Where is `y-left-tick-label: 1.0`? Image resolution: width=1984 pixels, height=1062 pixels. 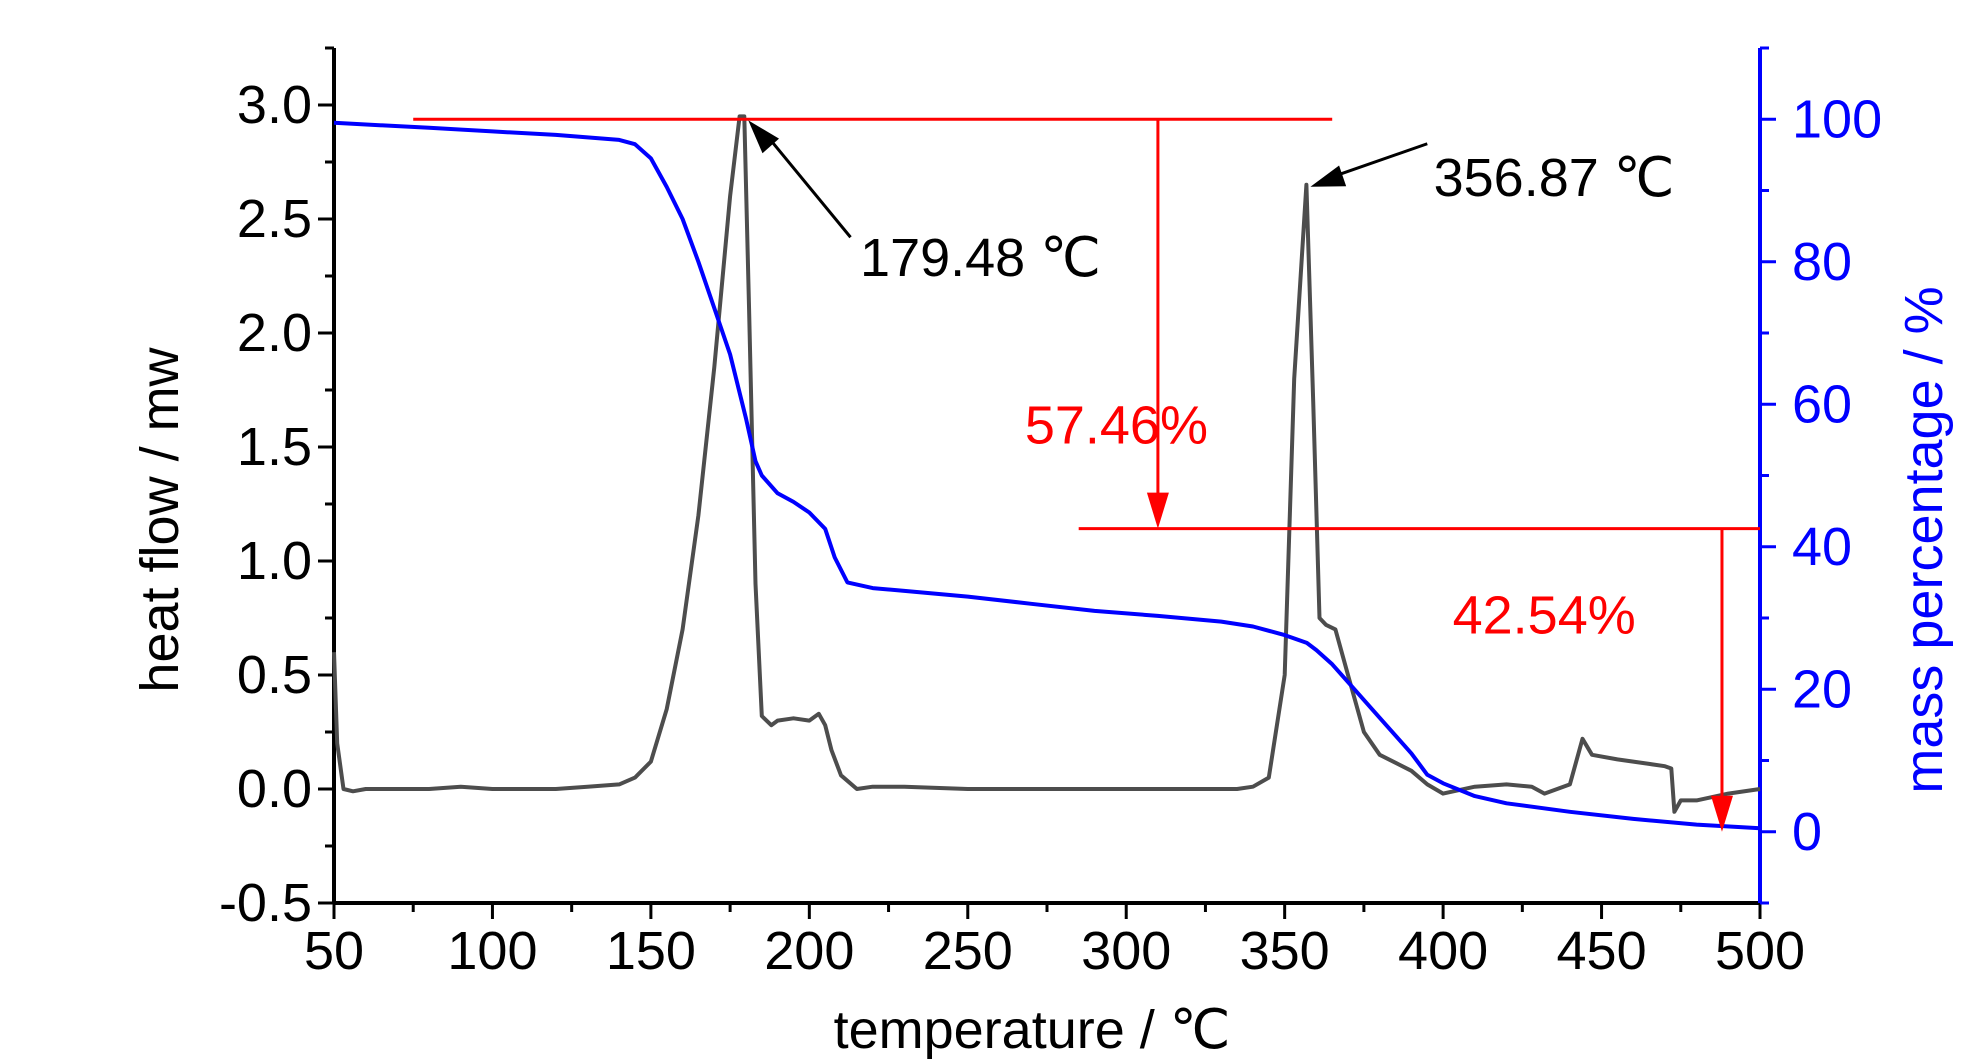 y-left-tick-label: 1.0 is located at coordinates (274, 561).